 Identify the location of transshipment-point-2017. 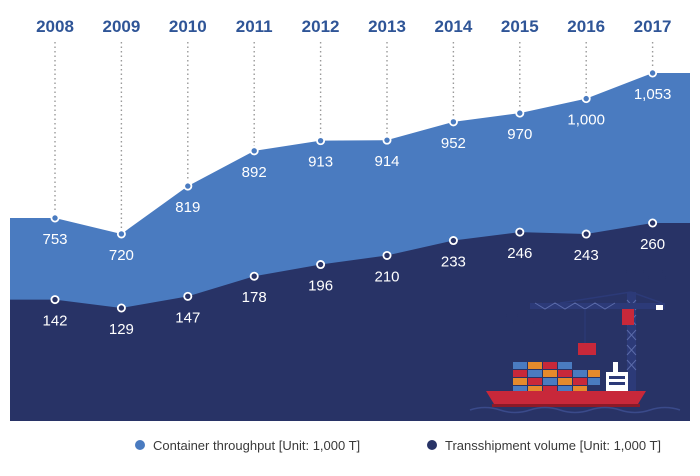
(653, 223).